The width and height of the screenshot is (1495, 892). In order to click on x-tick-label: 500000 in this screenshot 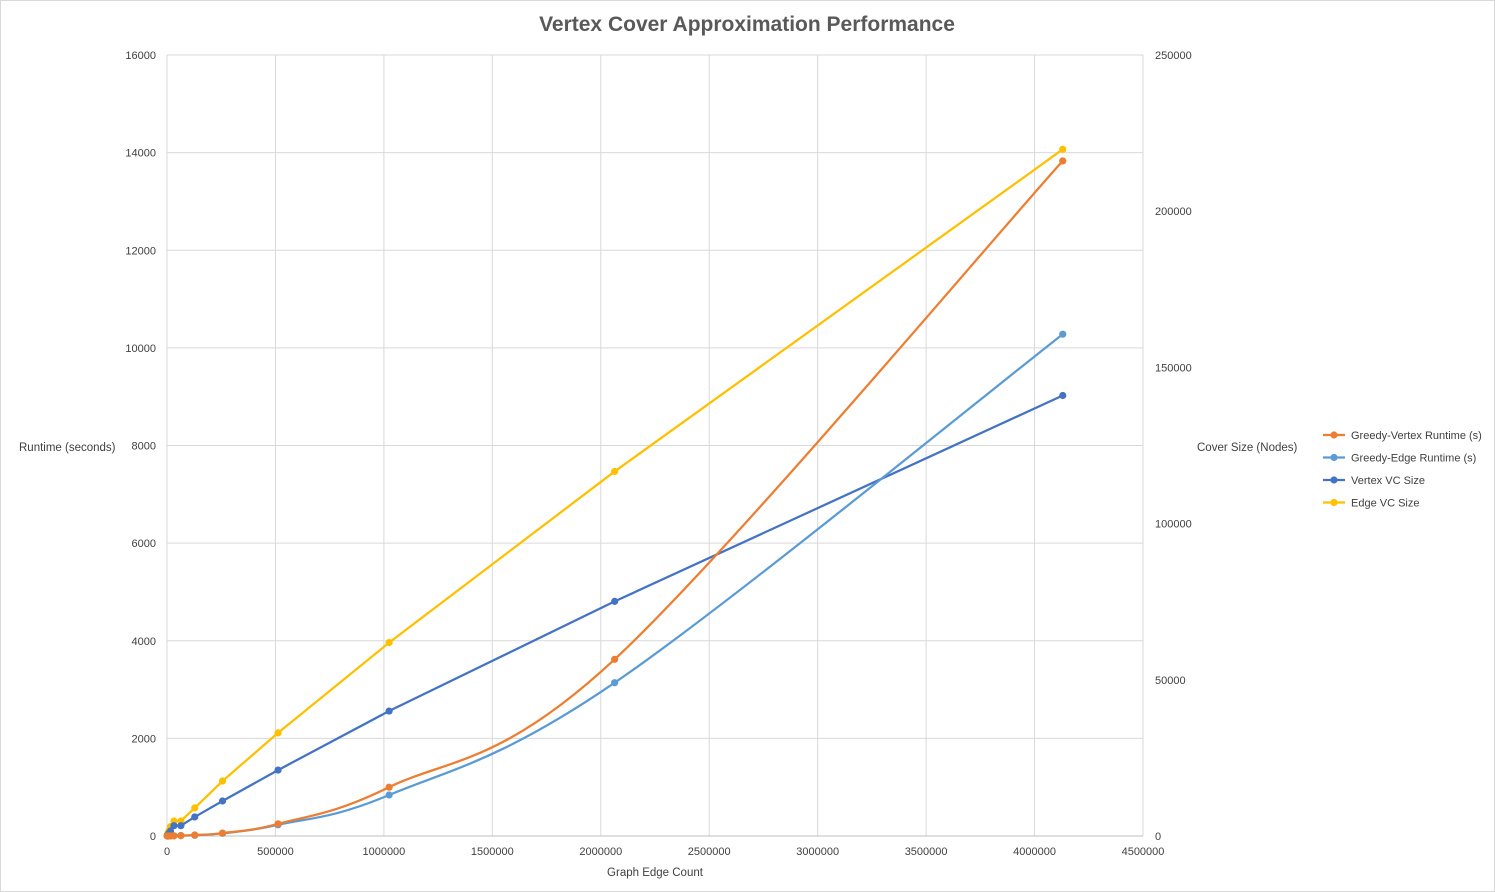, I will do `click(275, 852)`.